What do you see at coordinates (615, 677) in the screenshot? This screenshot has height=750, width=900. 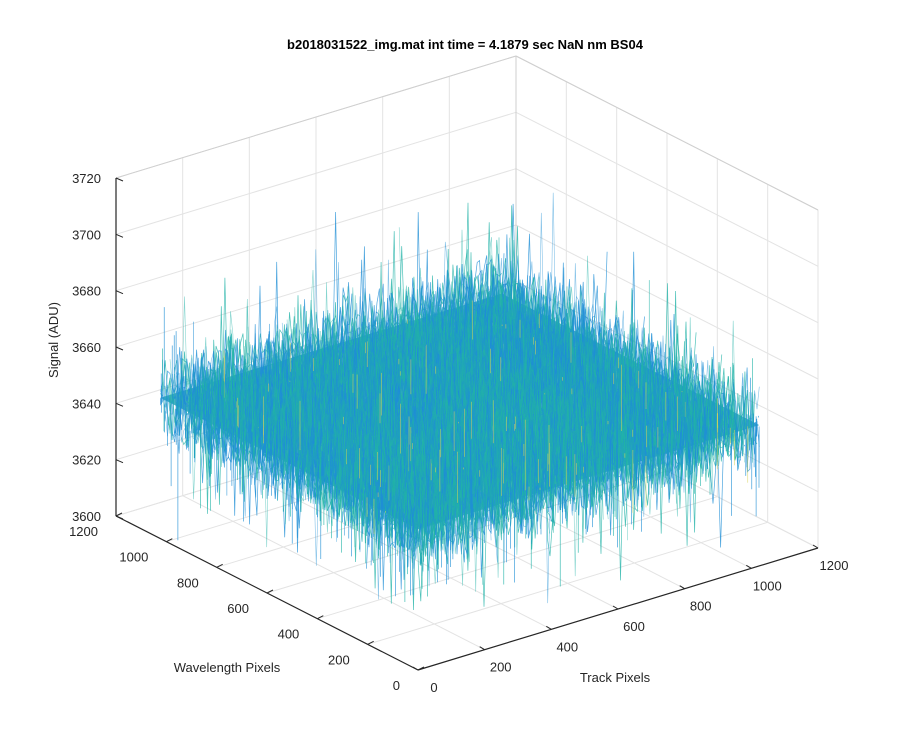 I see `x-axis-label: Track Pixels` at bounding box center [615, 677].